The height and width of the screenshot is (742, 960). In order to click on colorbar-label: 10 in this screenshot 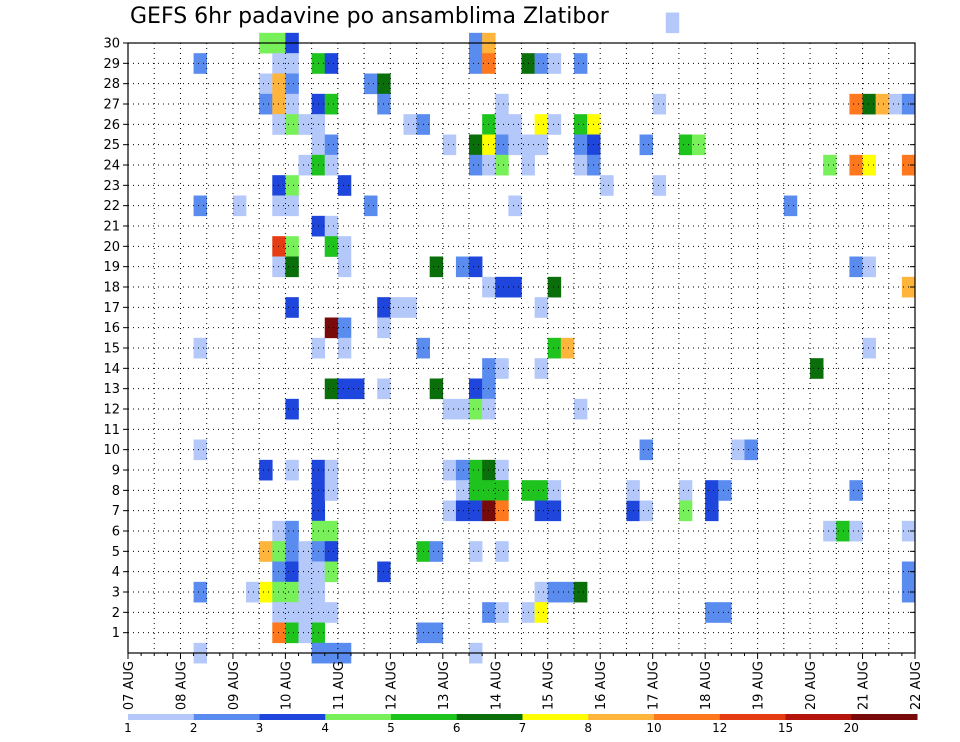, I will do `click(653, 728)`.